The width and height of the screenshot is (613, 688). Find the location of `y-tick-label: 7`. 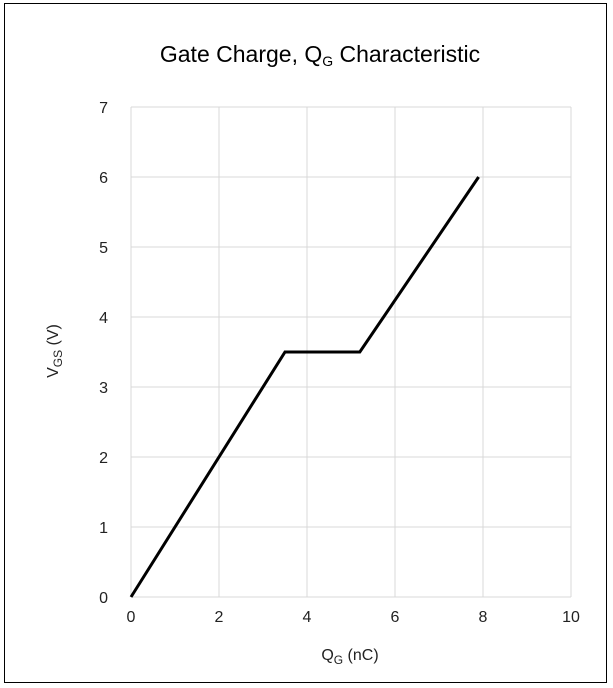

y-tick-label: 7 is located at coordinates (103, 108).